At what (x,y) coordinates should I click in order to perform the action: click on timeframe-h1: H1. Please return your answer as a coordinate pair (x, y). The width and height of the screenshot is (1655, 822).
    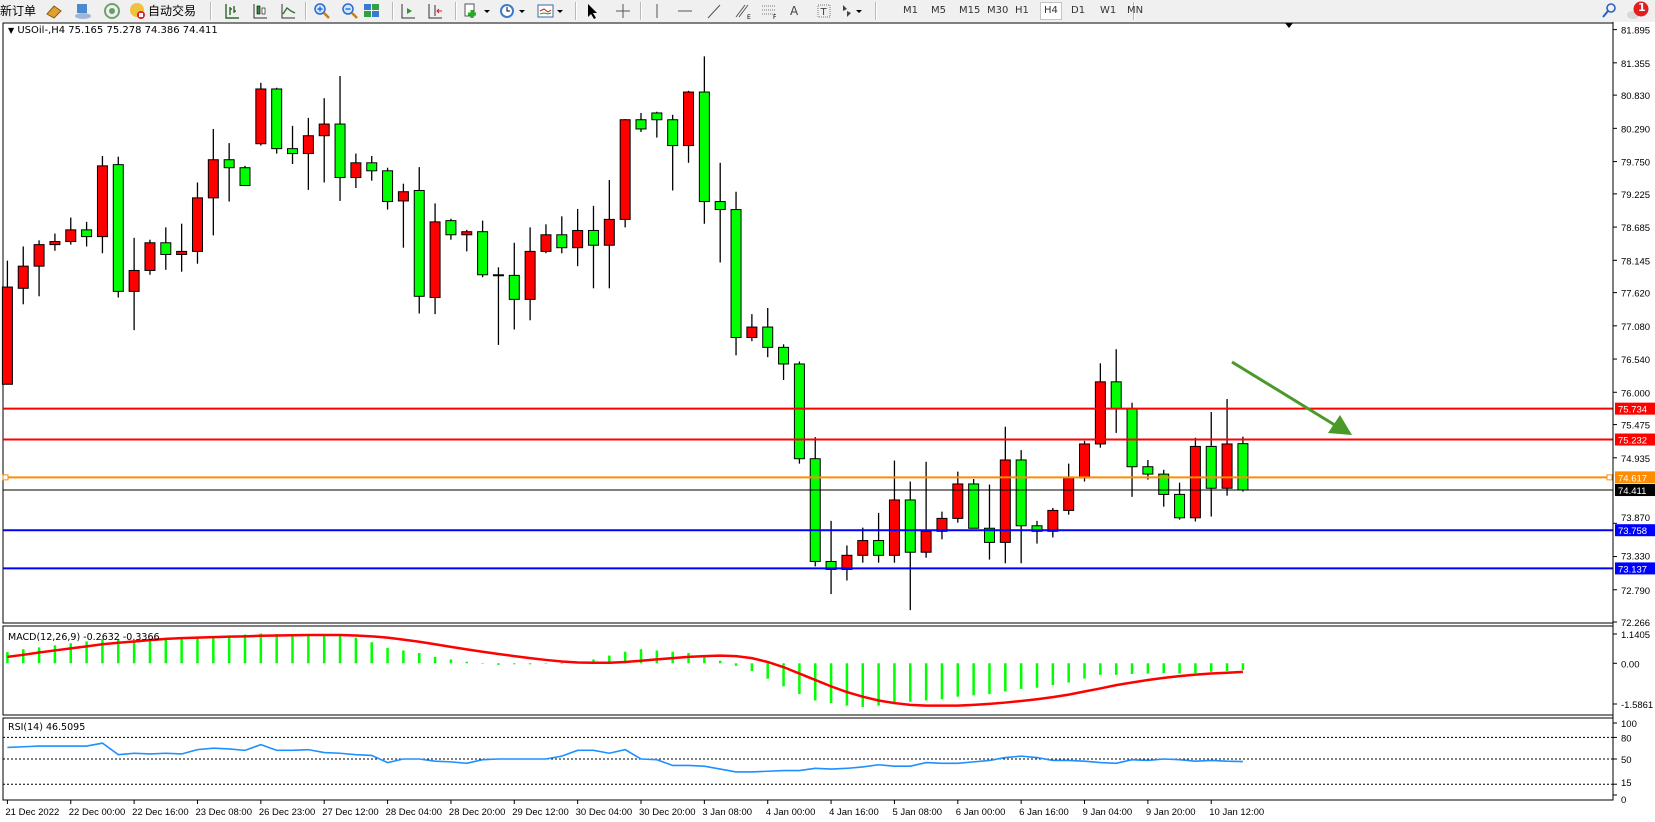
    Looking at the image, I should click on (1022, 10).